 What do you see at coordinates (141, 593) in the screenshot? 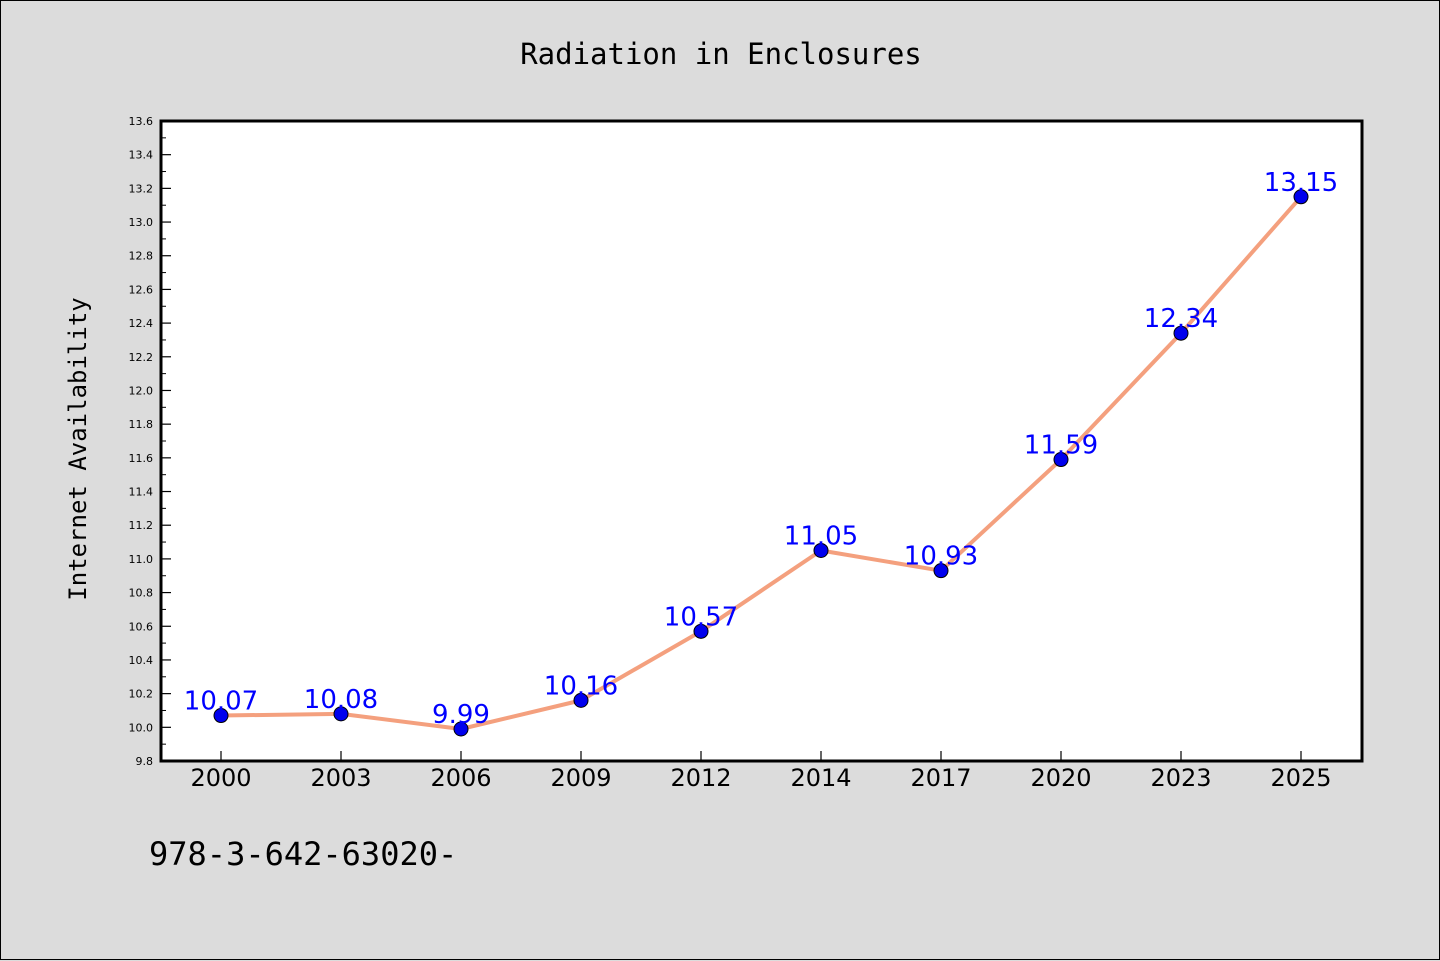
I see `y-tick-label: 10.8` at bounding box center [141, 593].